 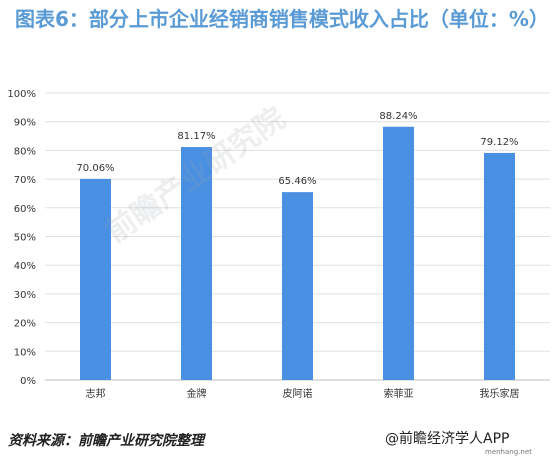 I want to click on value-labels: 70.06% 81.17% 65.46% 88.24% 79.12%, so click(x=297, y=149).